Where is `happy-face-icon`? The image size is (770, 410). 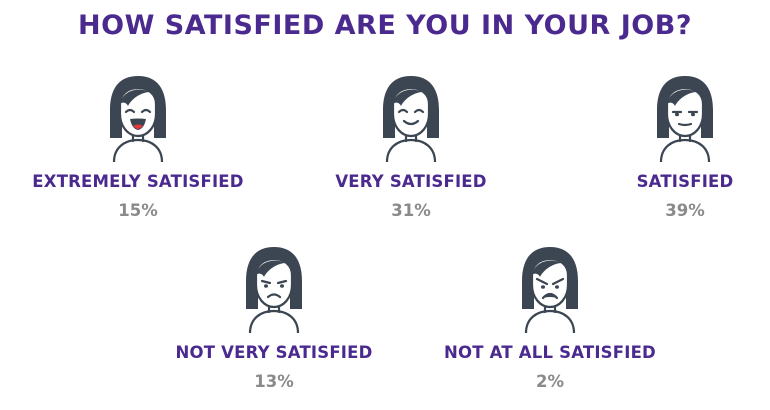 happy-face-icon is located at coordinates (411, 119).